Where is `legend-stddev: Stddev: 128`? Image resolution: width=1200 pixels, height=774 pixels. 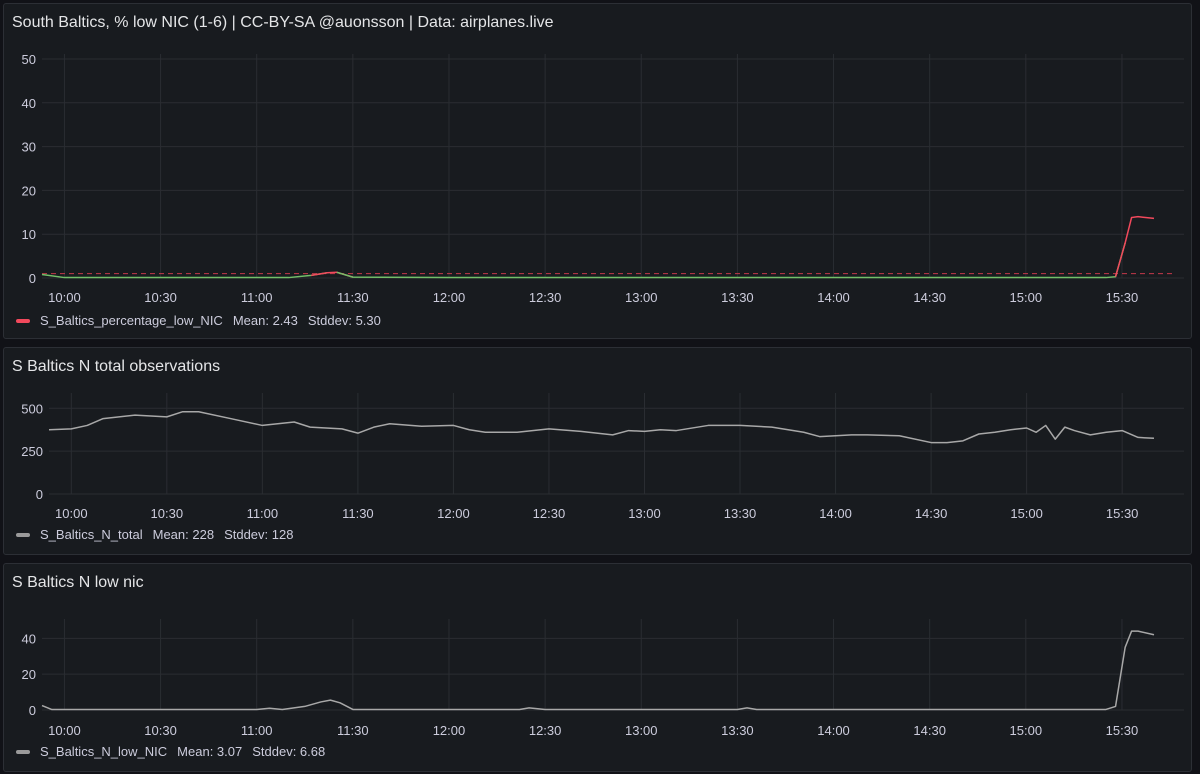
legend-stddev: Stddev: 128 is located at coordinates (259, 534).